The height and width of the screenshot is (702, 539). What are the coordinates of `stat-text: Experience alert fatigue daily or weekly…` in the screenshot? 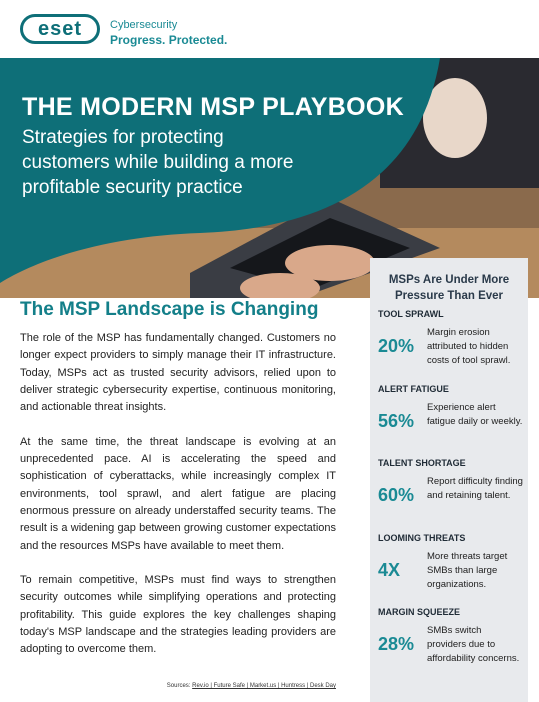 It's located at (475, 414).